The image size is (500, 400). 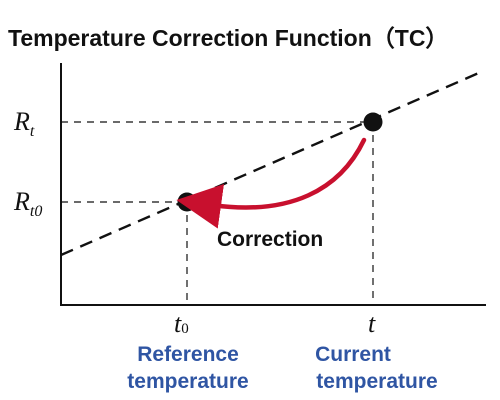 I want to click on correction-arrow, so click(x=271, y=183).